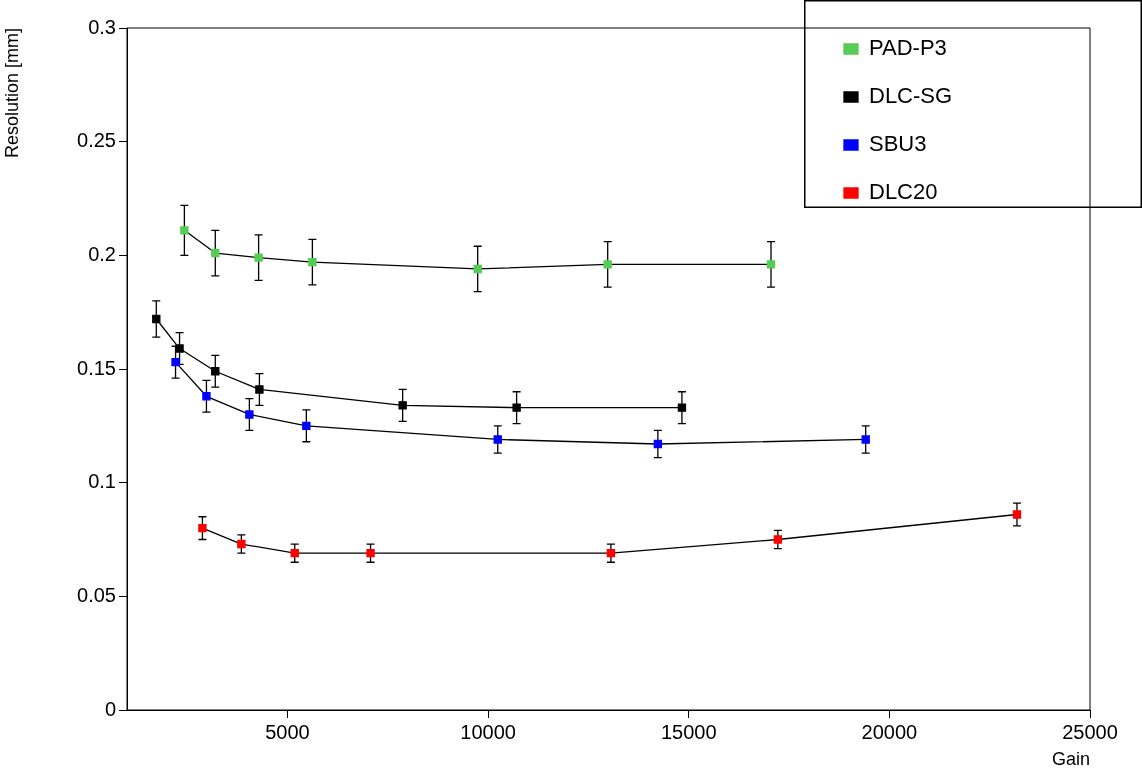 This screenshot has height=771, width=1142. What do you see at coordinates (96, 140) in the screenshot?
I see `y-tick-label: 0.25` at bounding box center [96, 140].